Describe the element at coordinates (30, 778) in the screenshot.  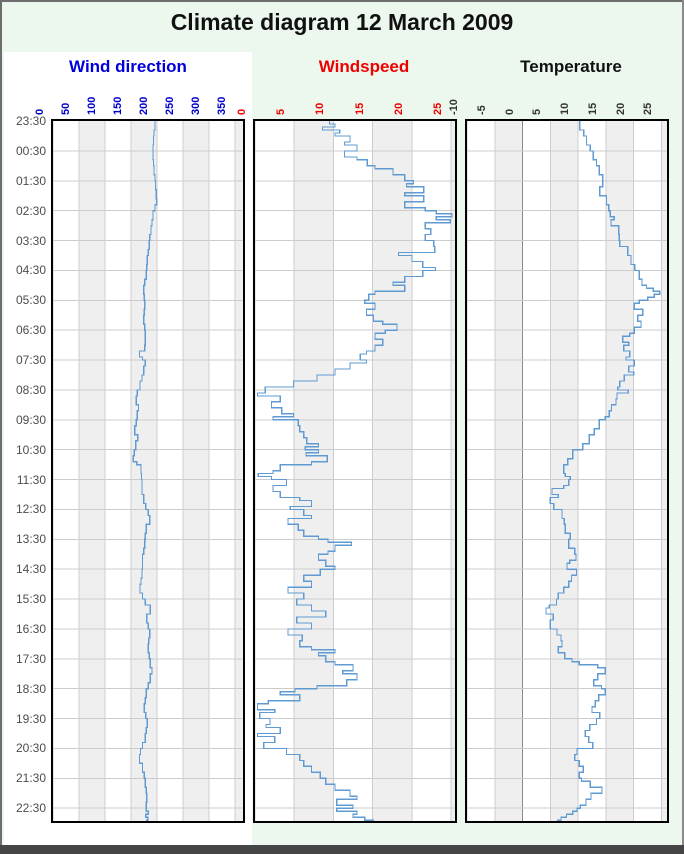
I see `time-label: 21:30` at that location.